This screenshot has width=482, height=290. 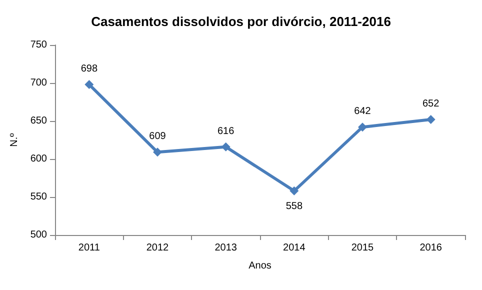 I want to click on y-tick-label: 750, so click(x=39, y=45).